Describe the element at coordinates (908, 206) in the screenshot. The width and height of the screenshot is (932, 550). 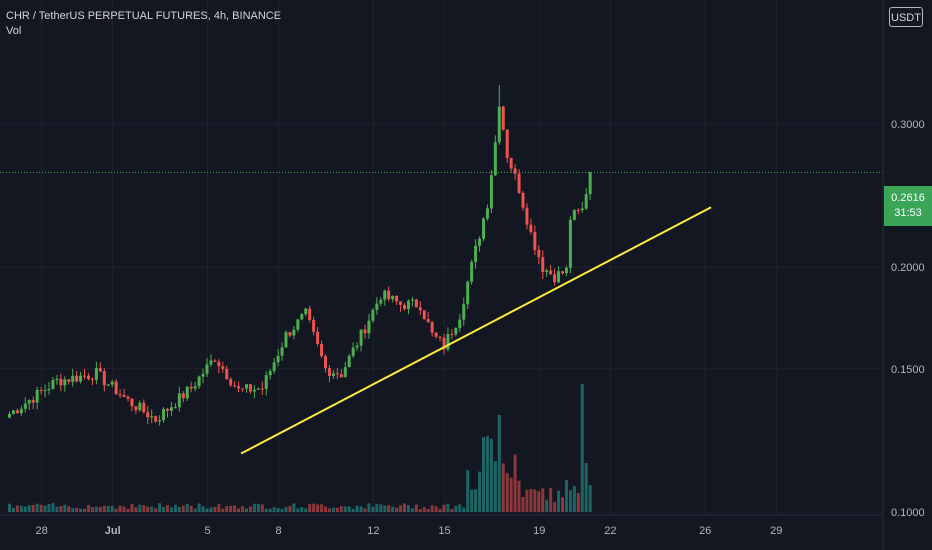
I see `last-price-tag: 0.2616 31:53` at that location.